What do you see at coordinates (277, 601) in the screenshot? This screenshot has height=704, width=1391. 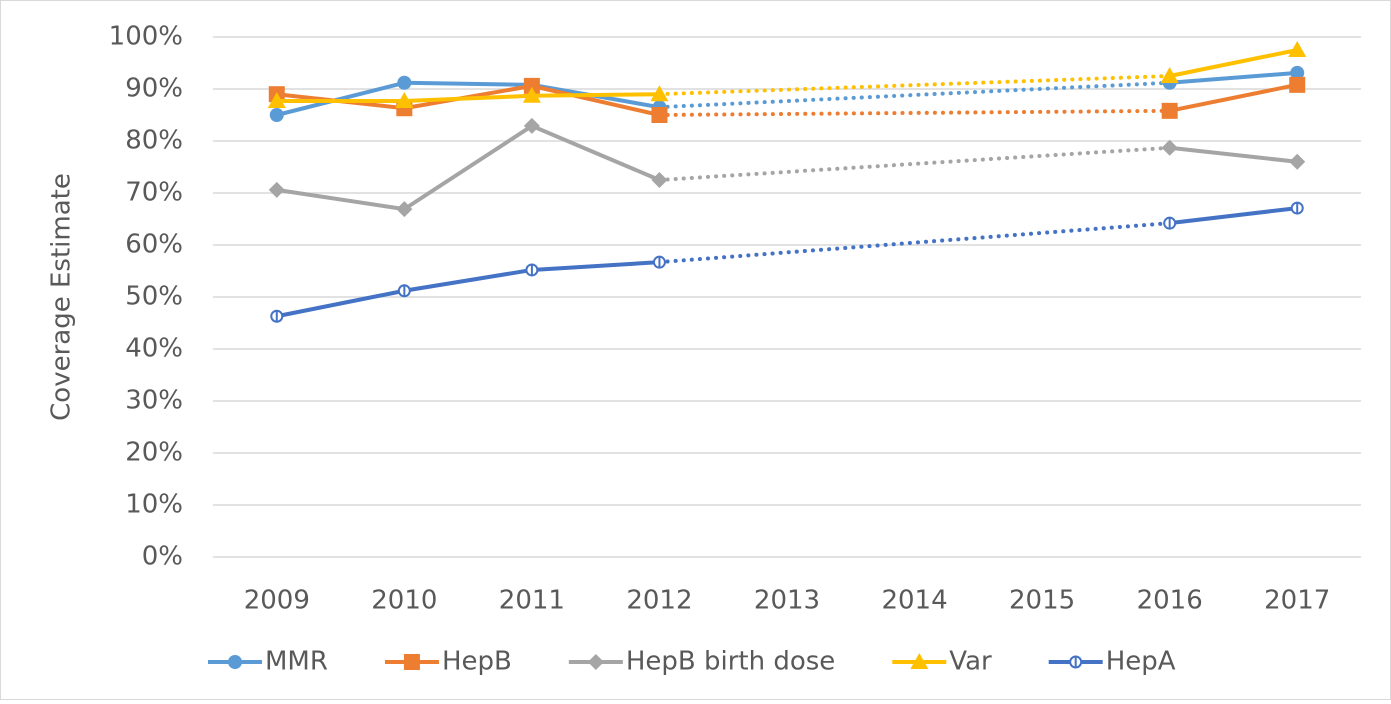 I see `x-tick-label: 2009` at bounding box center [277, 601].